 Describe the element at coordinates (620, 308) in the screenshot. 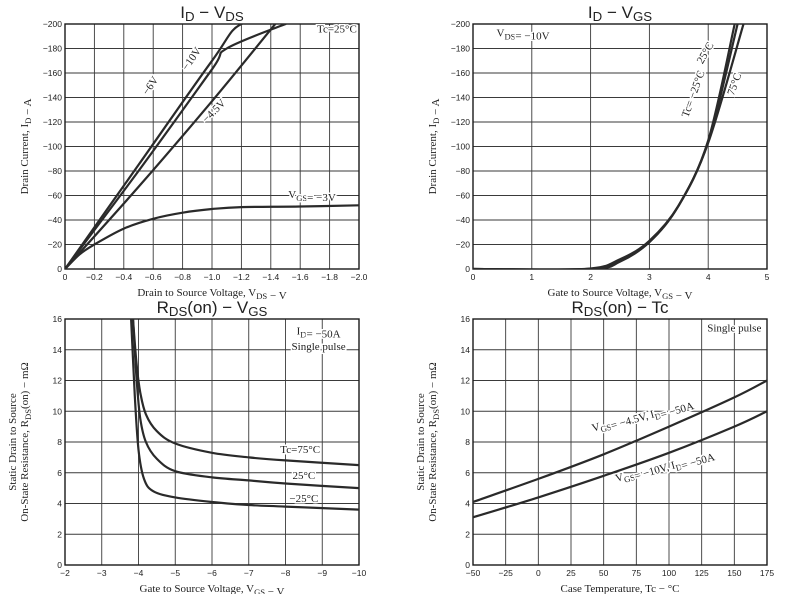

I see `chart-title: RDS(on) − Tc` at that location.